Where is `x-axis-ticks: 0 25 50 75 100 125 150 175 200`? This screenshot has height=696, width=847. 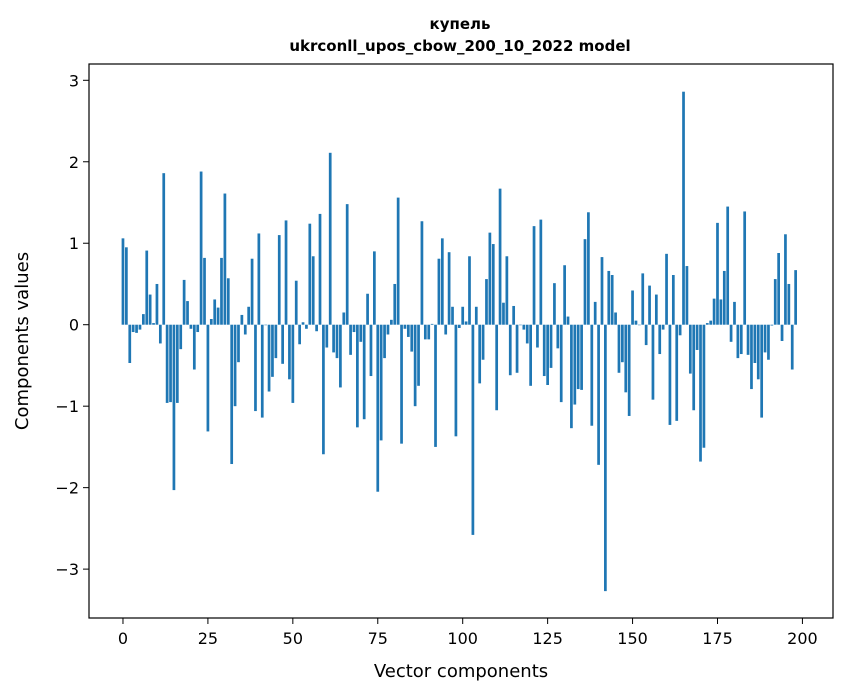
x-axis-ticks: 0 25 50 75 100 125 150 175 200 is located at coordinates (468, 633).